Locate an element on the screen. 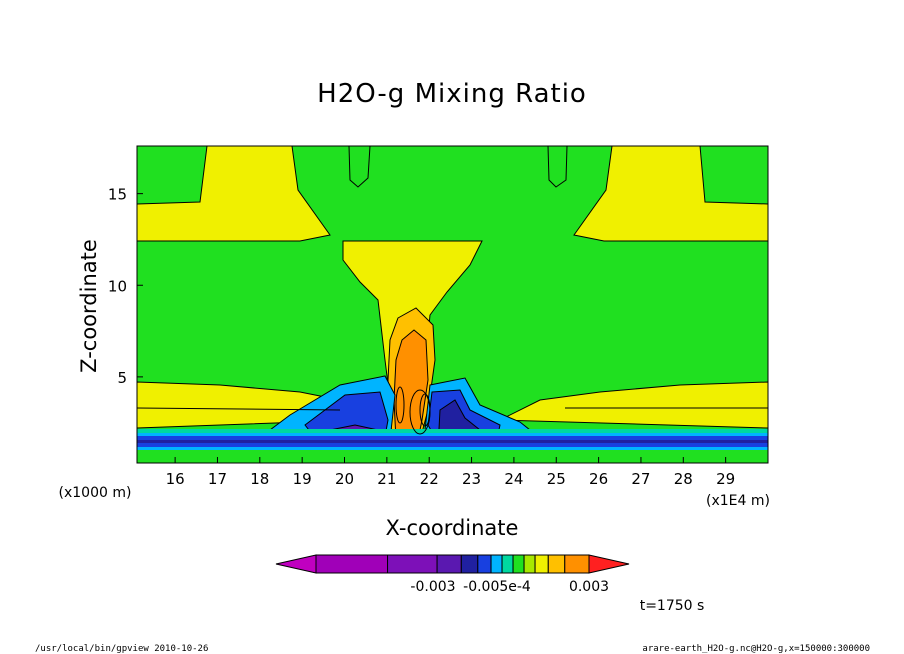  x-tick-label: 22 is located at coordinates (429, 479).